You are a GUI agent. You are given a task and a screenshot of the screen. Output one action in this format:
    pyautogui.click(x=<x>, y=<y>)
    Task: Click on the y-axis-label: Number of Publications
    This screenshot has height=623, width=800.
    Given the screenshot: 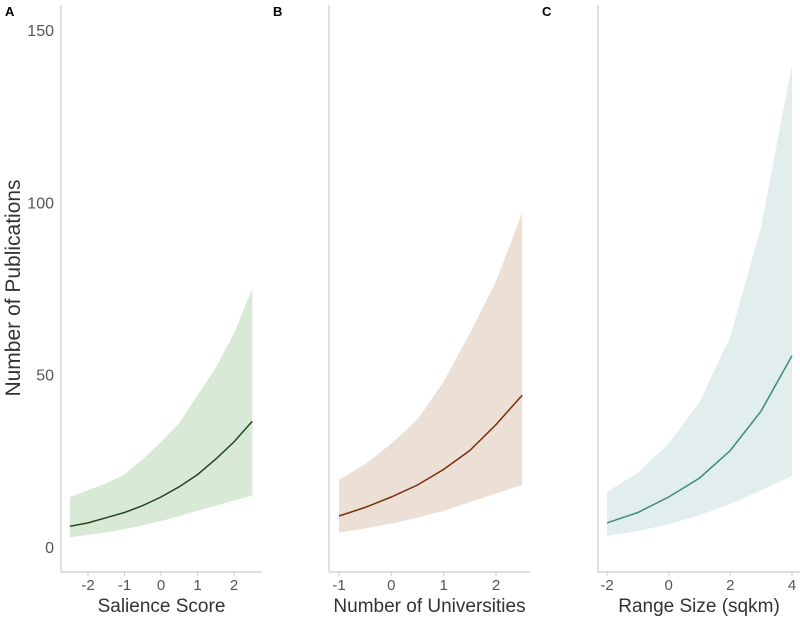 What is the action you would take?
    pyautogui.click(x=13, y=287)
    